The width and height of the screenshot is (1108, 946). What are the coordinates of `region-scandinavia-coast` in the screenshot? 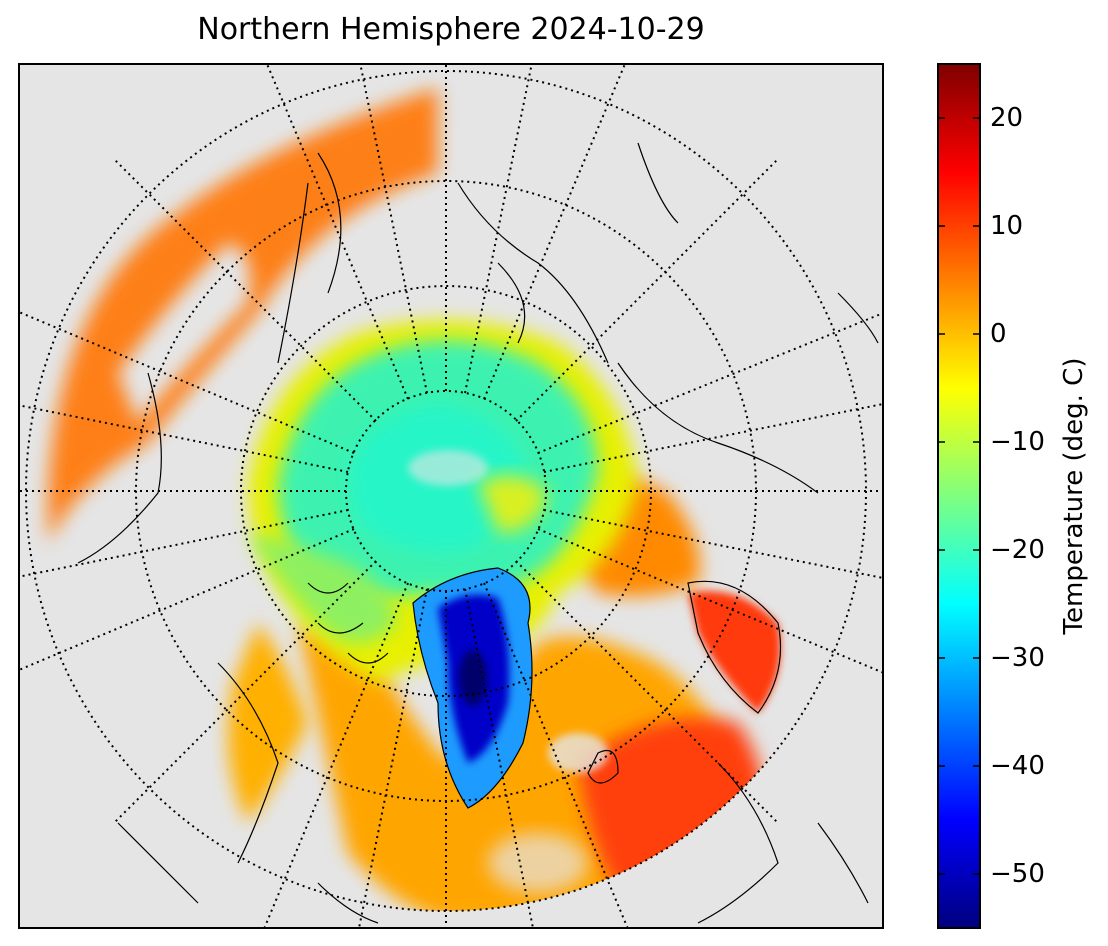 It's located at (734, 652).